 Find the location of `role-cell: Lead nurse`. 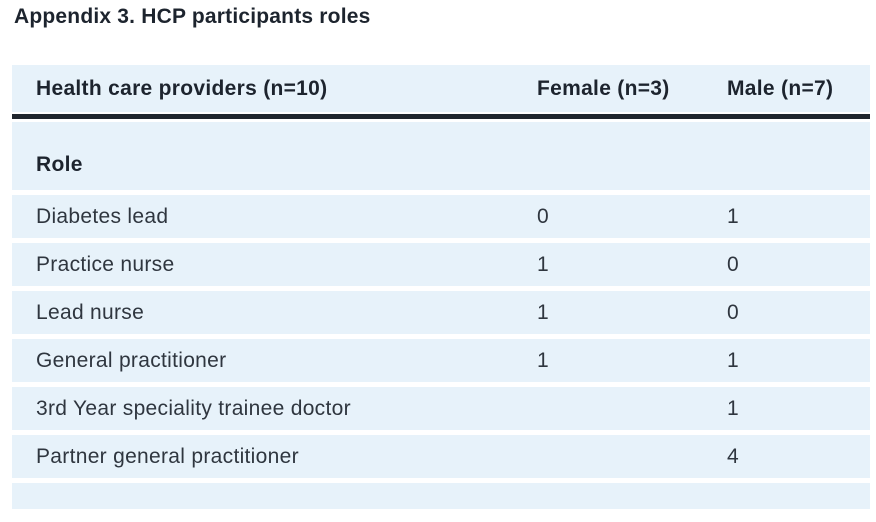

role-cell: Lead nurse is located at coordinates (90, 312).